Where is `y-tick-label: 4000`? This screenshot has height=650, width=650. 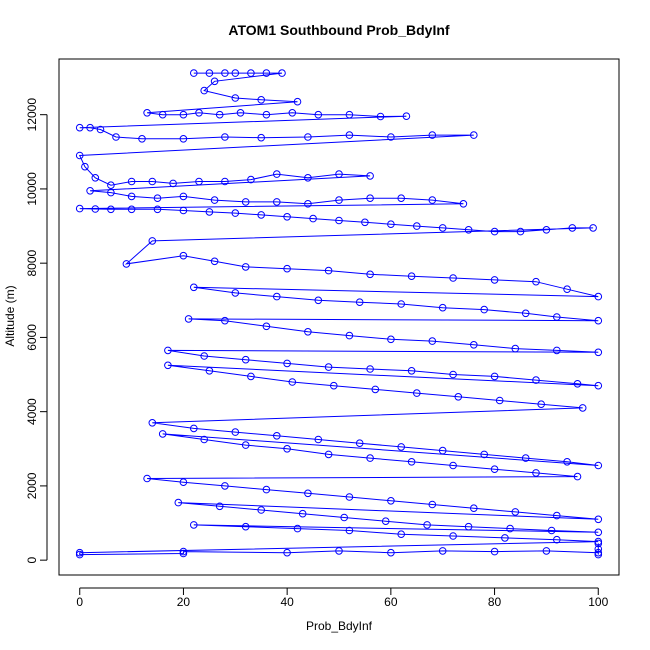 y-tick-label: 4000 is located at coordinates (32, 411).